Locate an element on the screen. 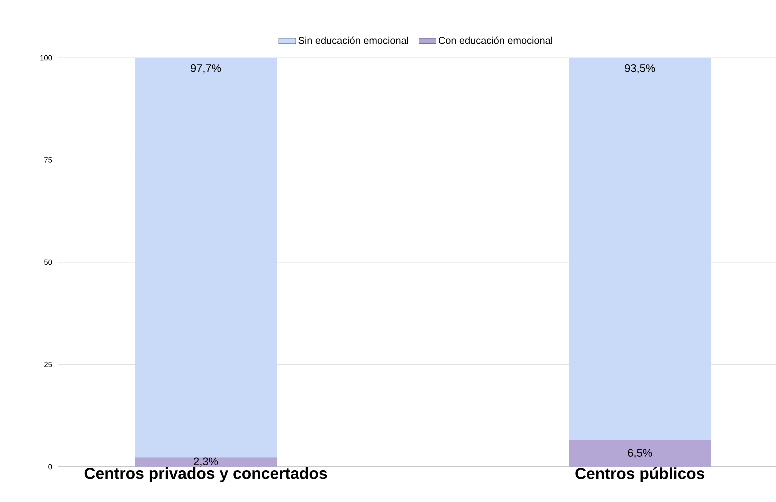 The width and height of the screenshot is (776, 502). data-label: 97,7% is located at coordinates (206, 69).